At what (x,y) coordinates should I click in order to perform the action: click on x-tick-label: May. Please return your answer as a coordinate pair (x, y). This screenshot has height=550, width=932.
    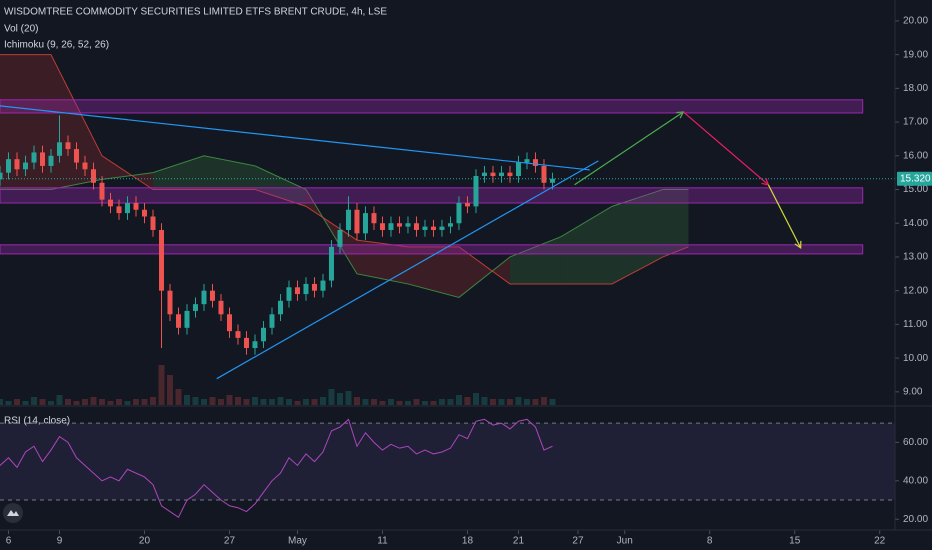
    Looking at the image, I should click on (297, 541).